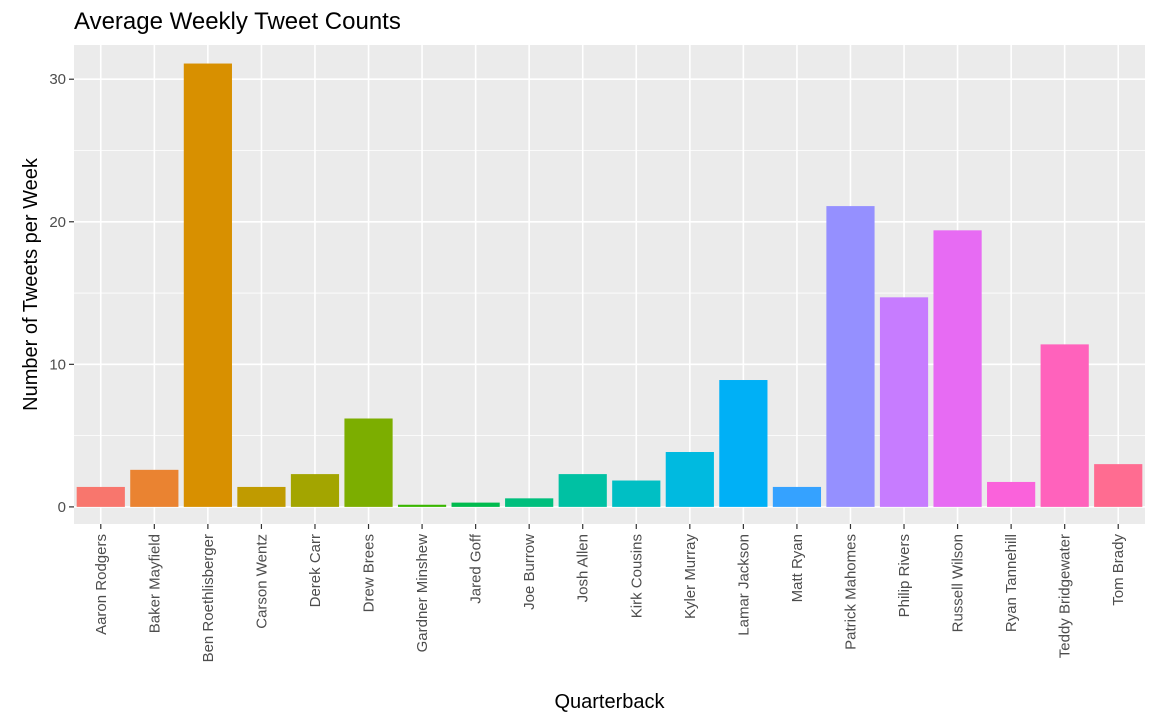 This screenshot has height=719, width=1157. Describe the element at coordinates (583, 568) in the screenshot. I see `x-tick-label: Josh Allen` at that location.